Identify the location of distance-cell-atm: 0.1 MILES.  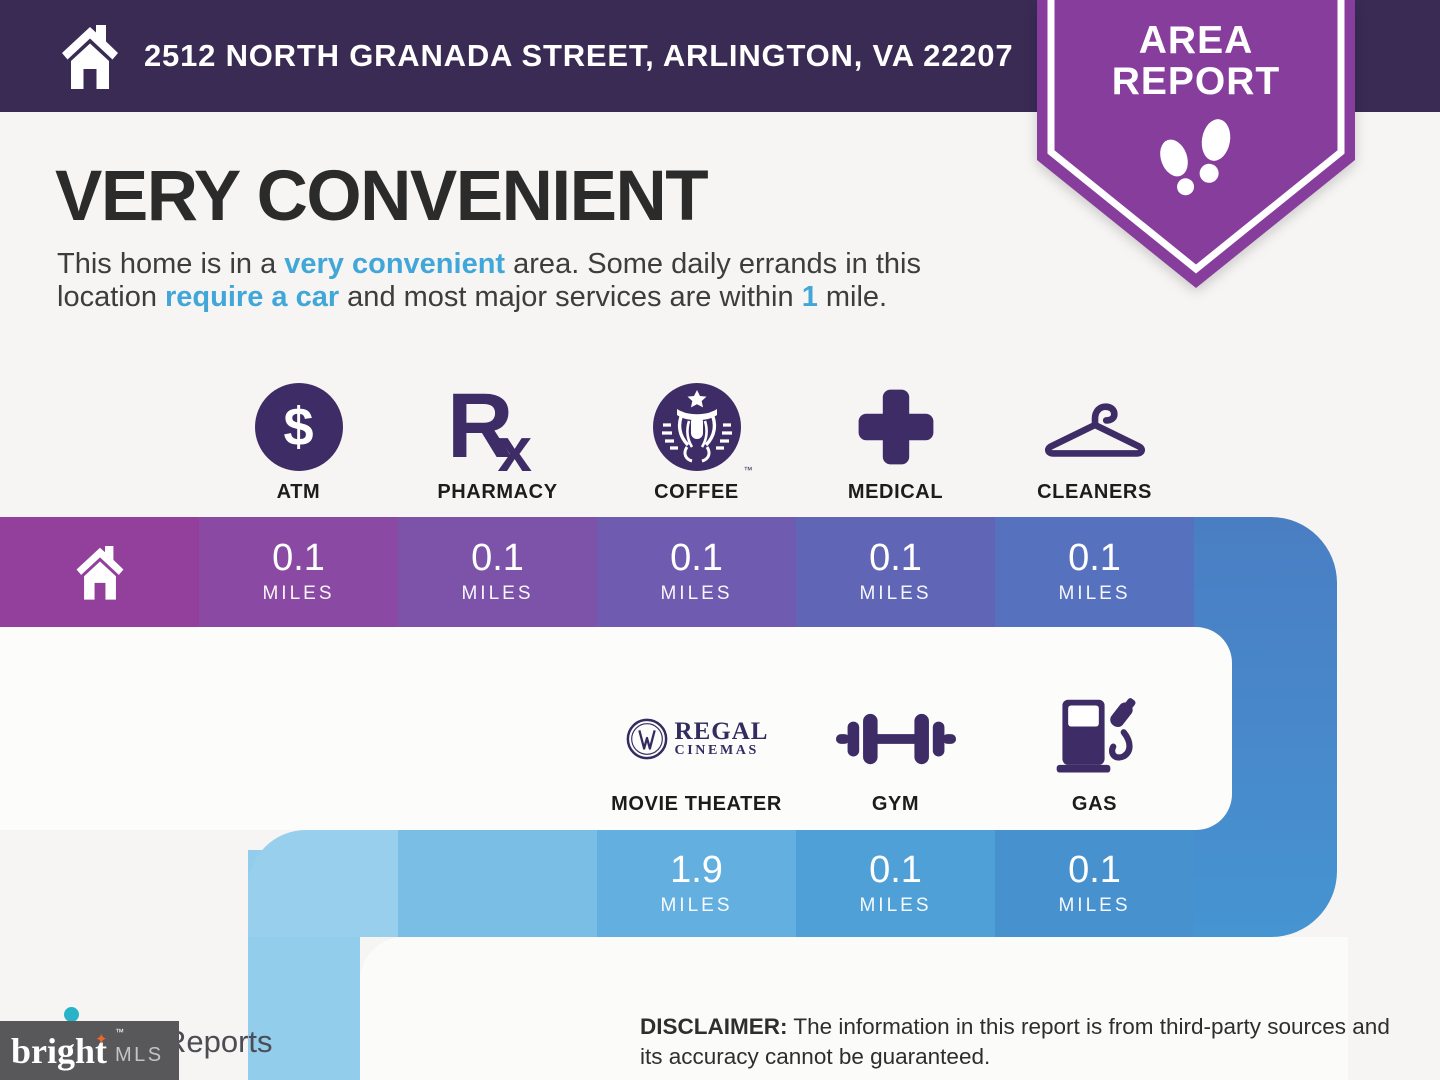
(298, 572).